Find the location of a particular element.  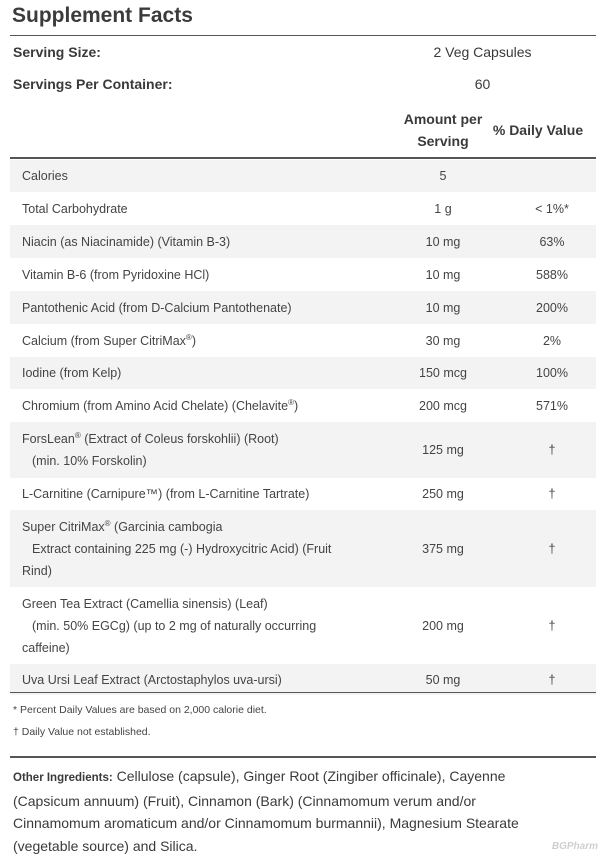

table-row: Calories 5 is located at coordinates (303, 176).